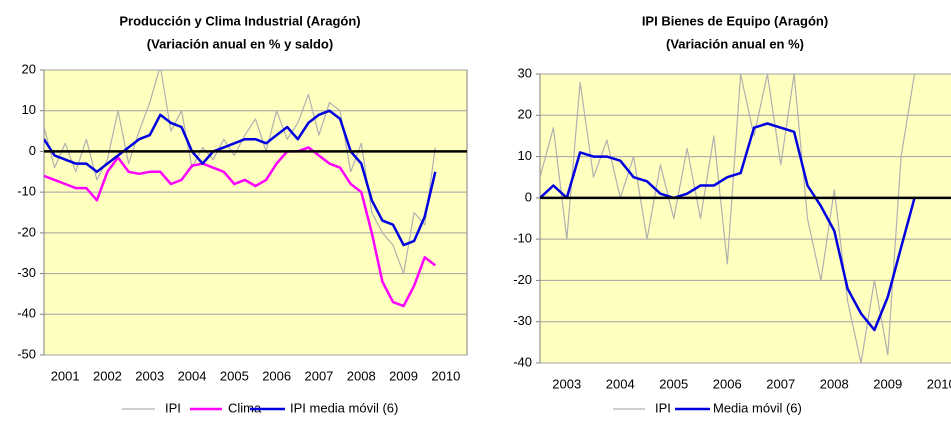 Image resolution: width=951 pixels, height=429 pixels. What do you see at coordinates (735, 43) in the screenshot?
I see `chart-subtitle: (Variación anual en %)` at bounding box center [735, 43].